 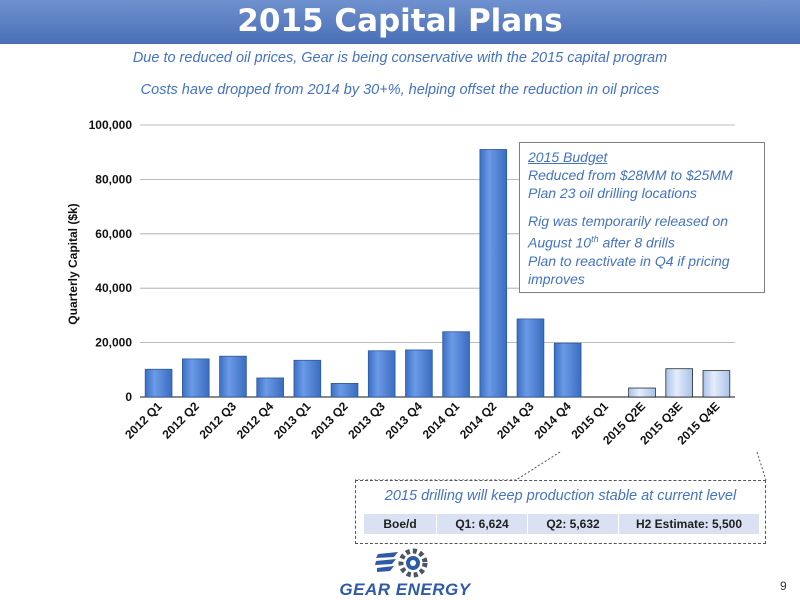 I want to click on callout-line-budget: Reduced from $28MM to $25MM, so click(x=630, y=175).